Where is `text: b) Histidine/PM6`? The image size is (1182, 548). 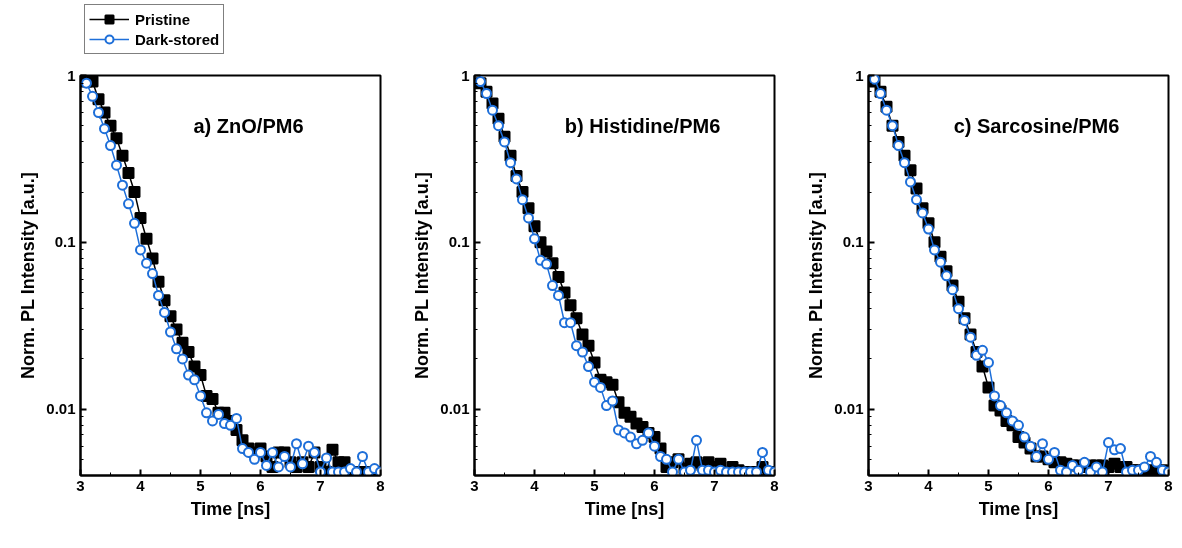 text: b) Histidine/PM6 is located at coordinates (642, 125).